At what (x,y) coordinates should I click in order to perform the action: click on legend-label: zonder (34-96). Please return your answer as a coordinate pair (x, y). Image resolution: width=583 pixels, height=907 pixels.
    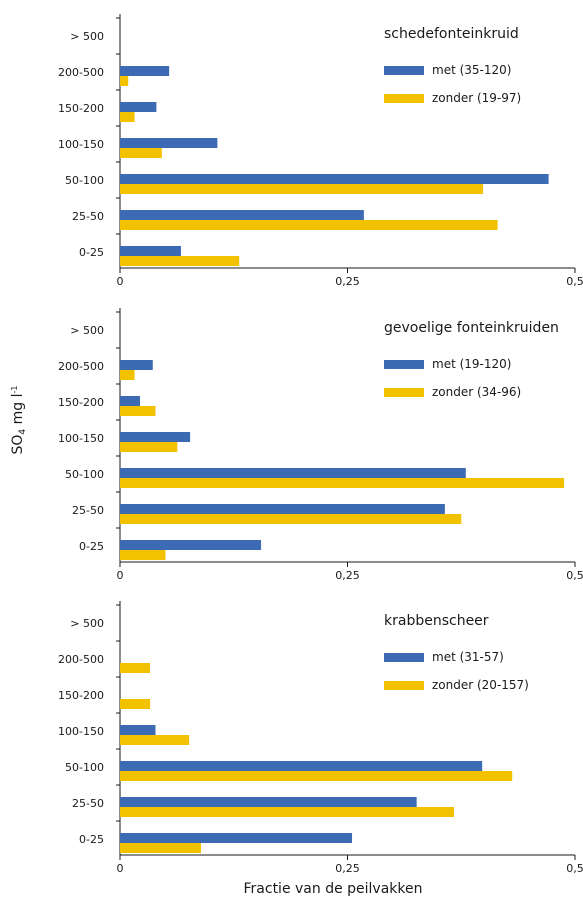
    Looking at the image, I should click on (476, 392).